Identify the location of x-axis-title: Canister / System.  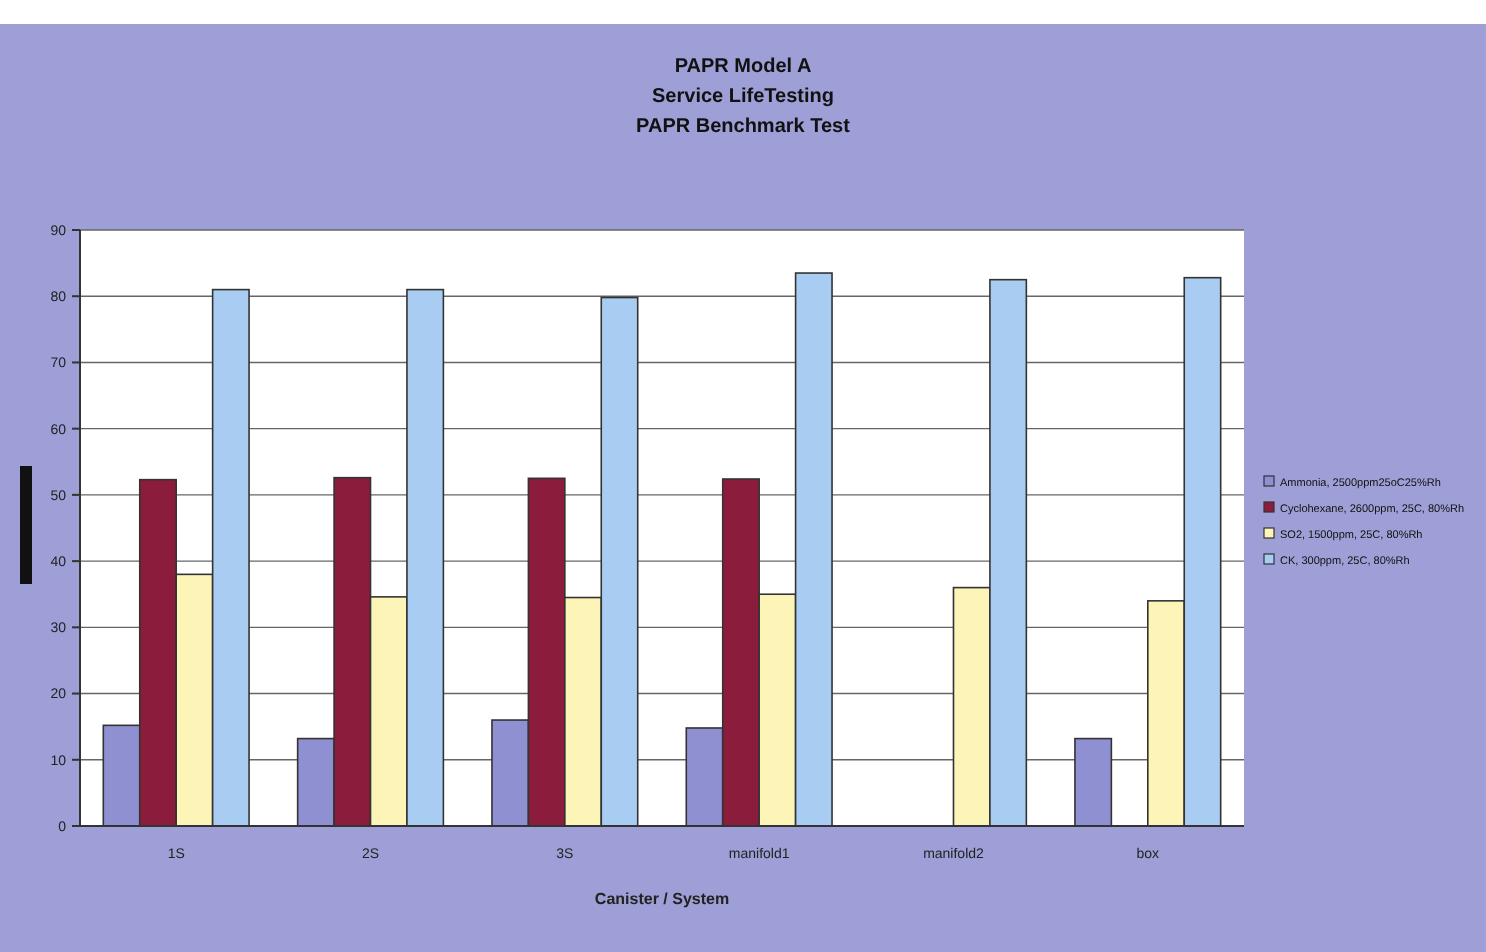
(662, 899).